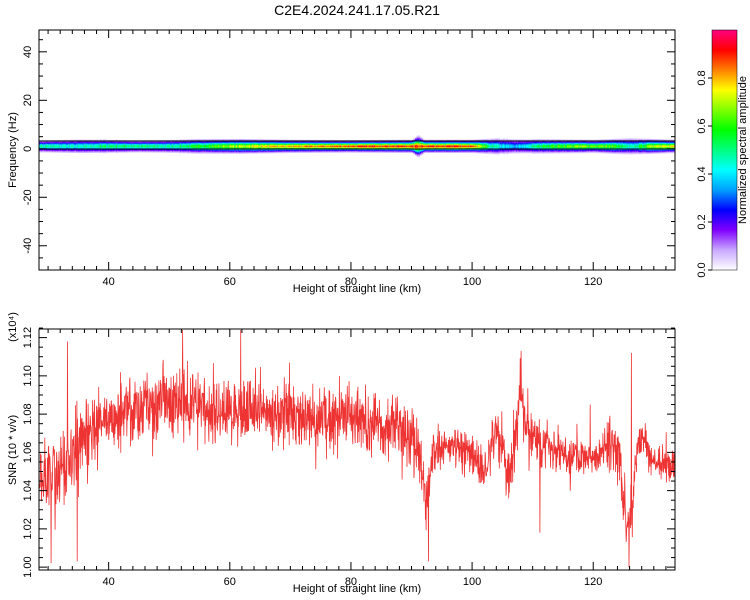  Describe the element at coordinates (702, 221) in the screenshot. I see `colorbar-tick-label: 0.2` at that location.